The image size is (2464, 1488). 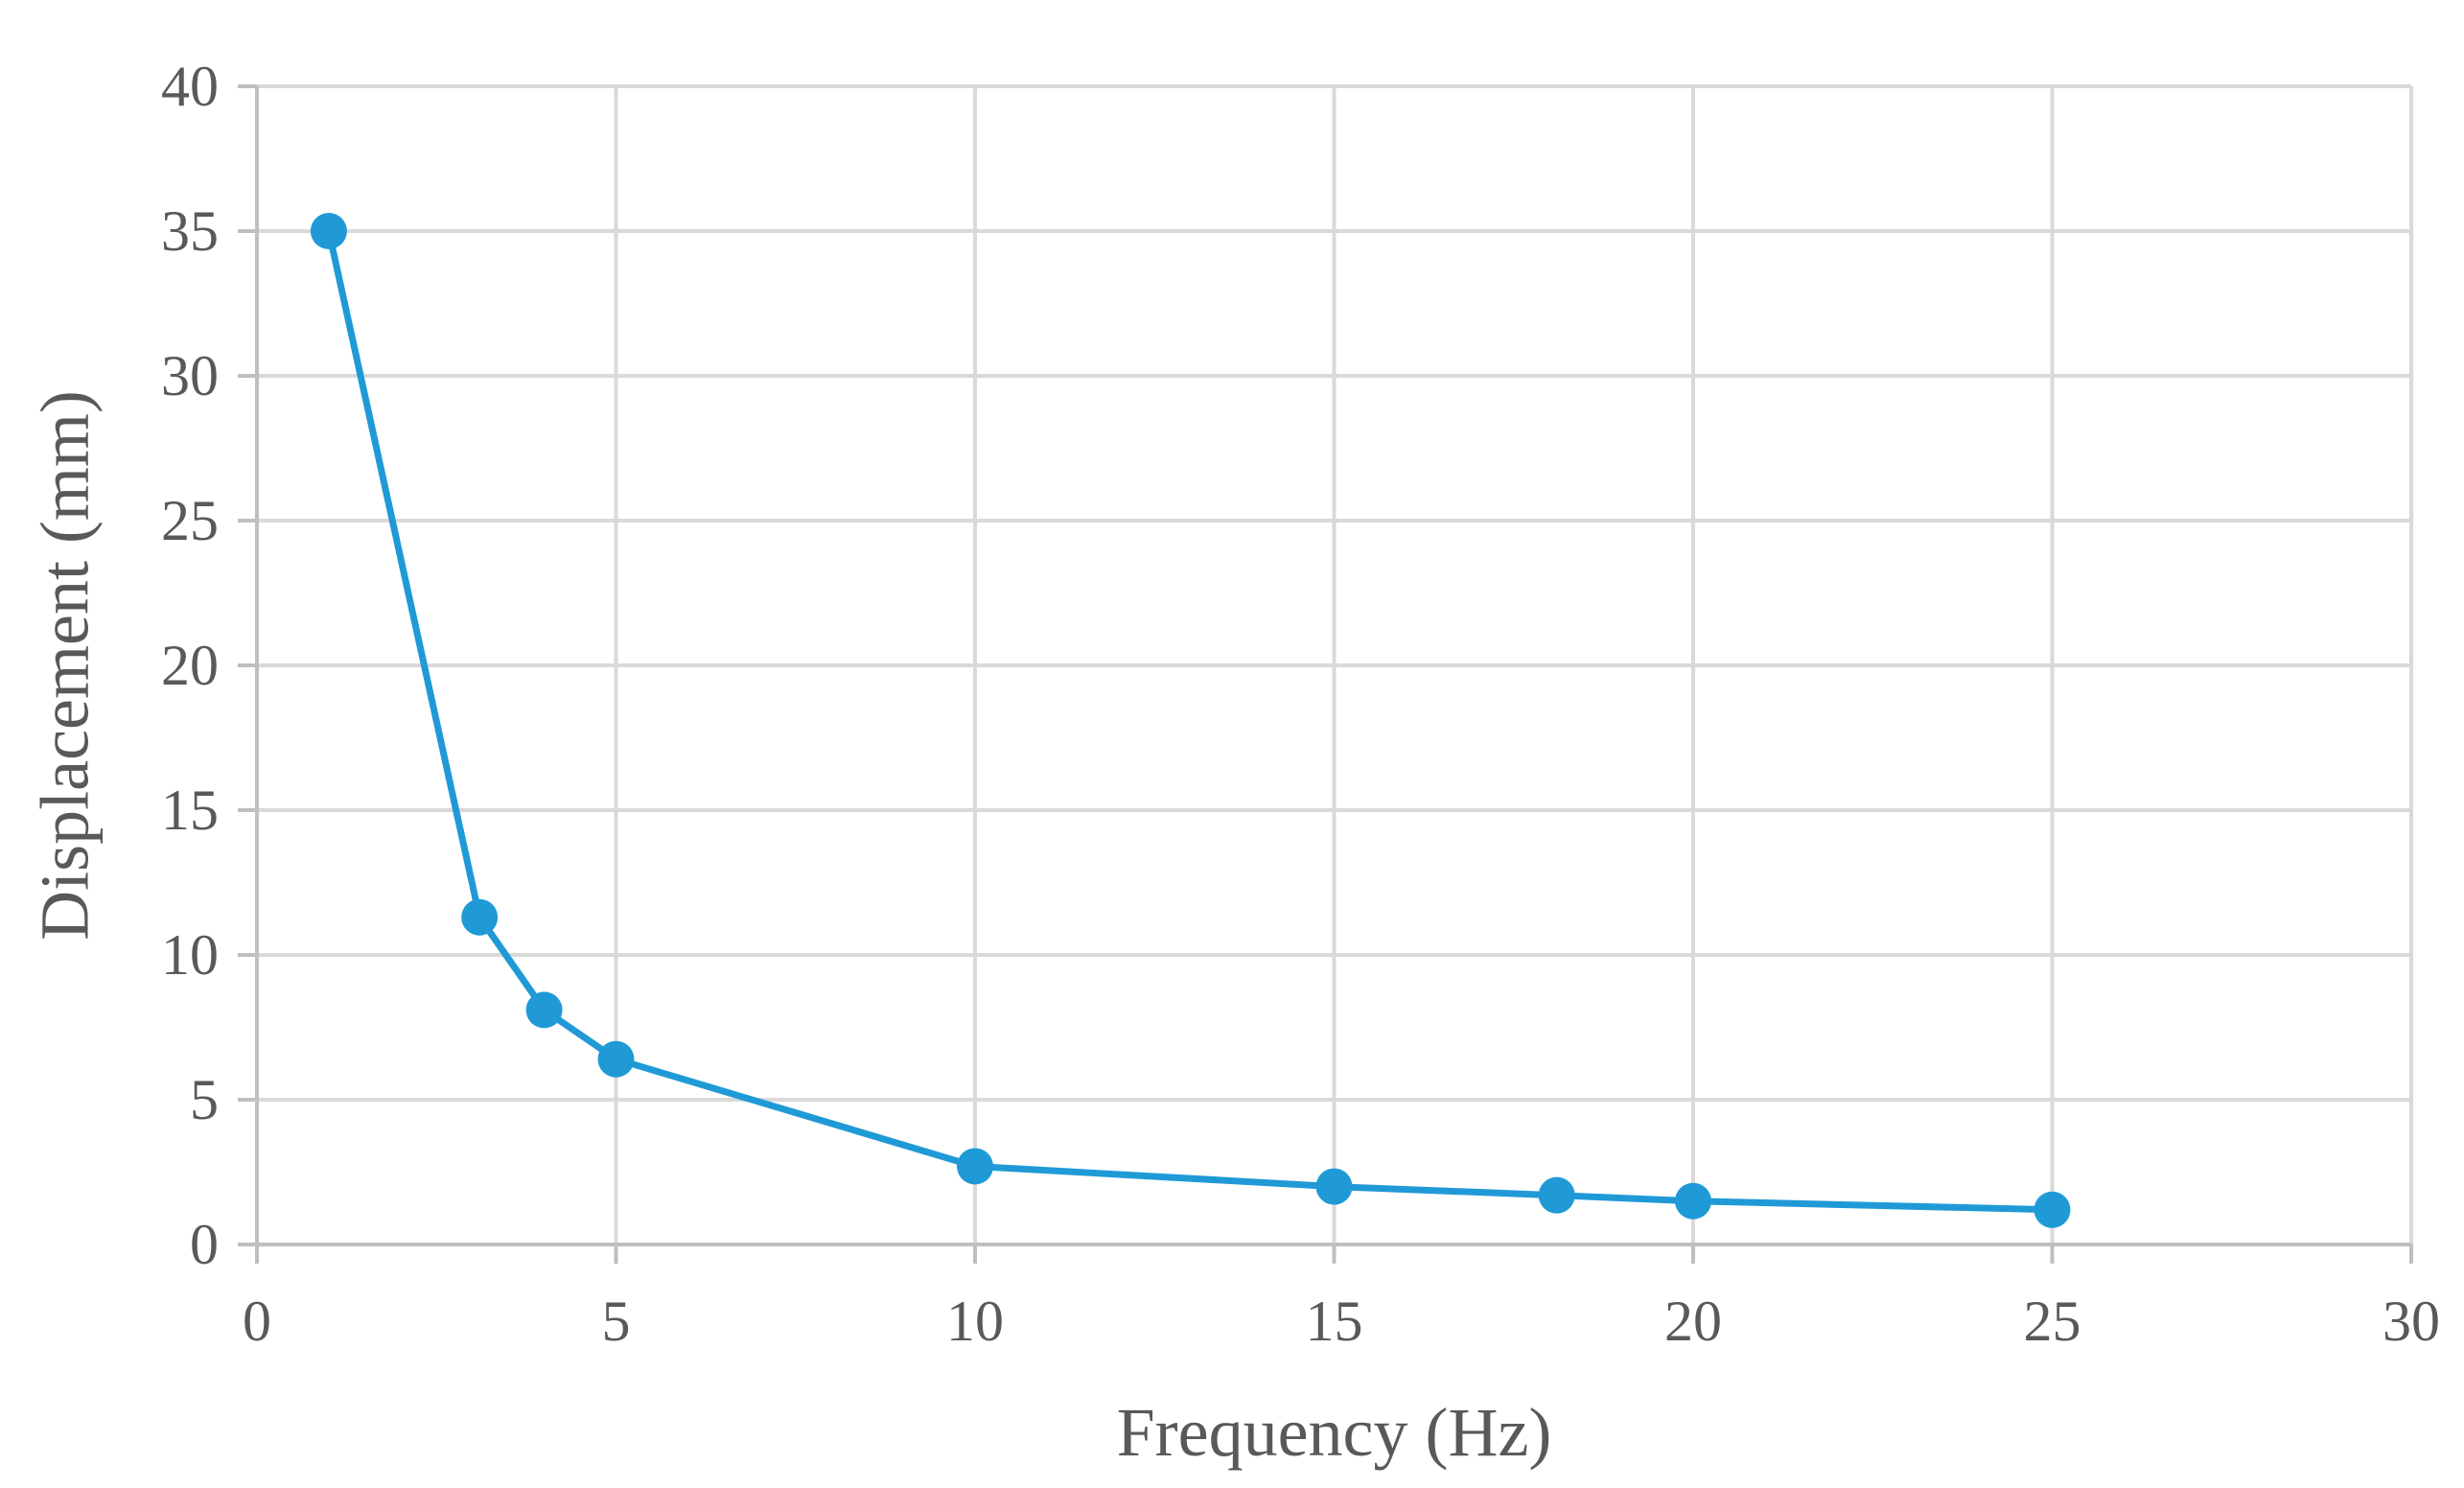 I want to click on y-tick-label: 35, so click(x=190, y=231).